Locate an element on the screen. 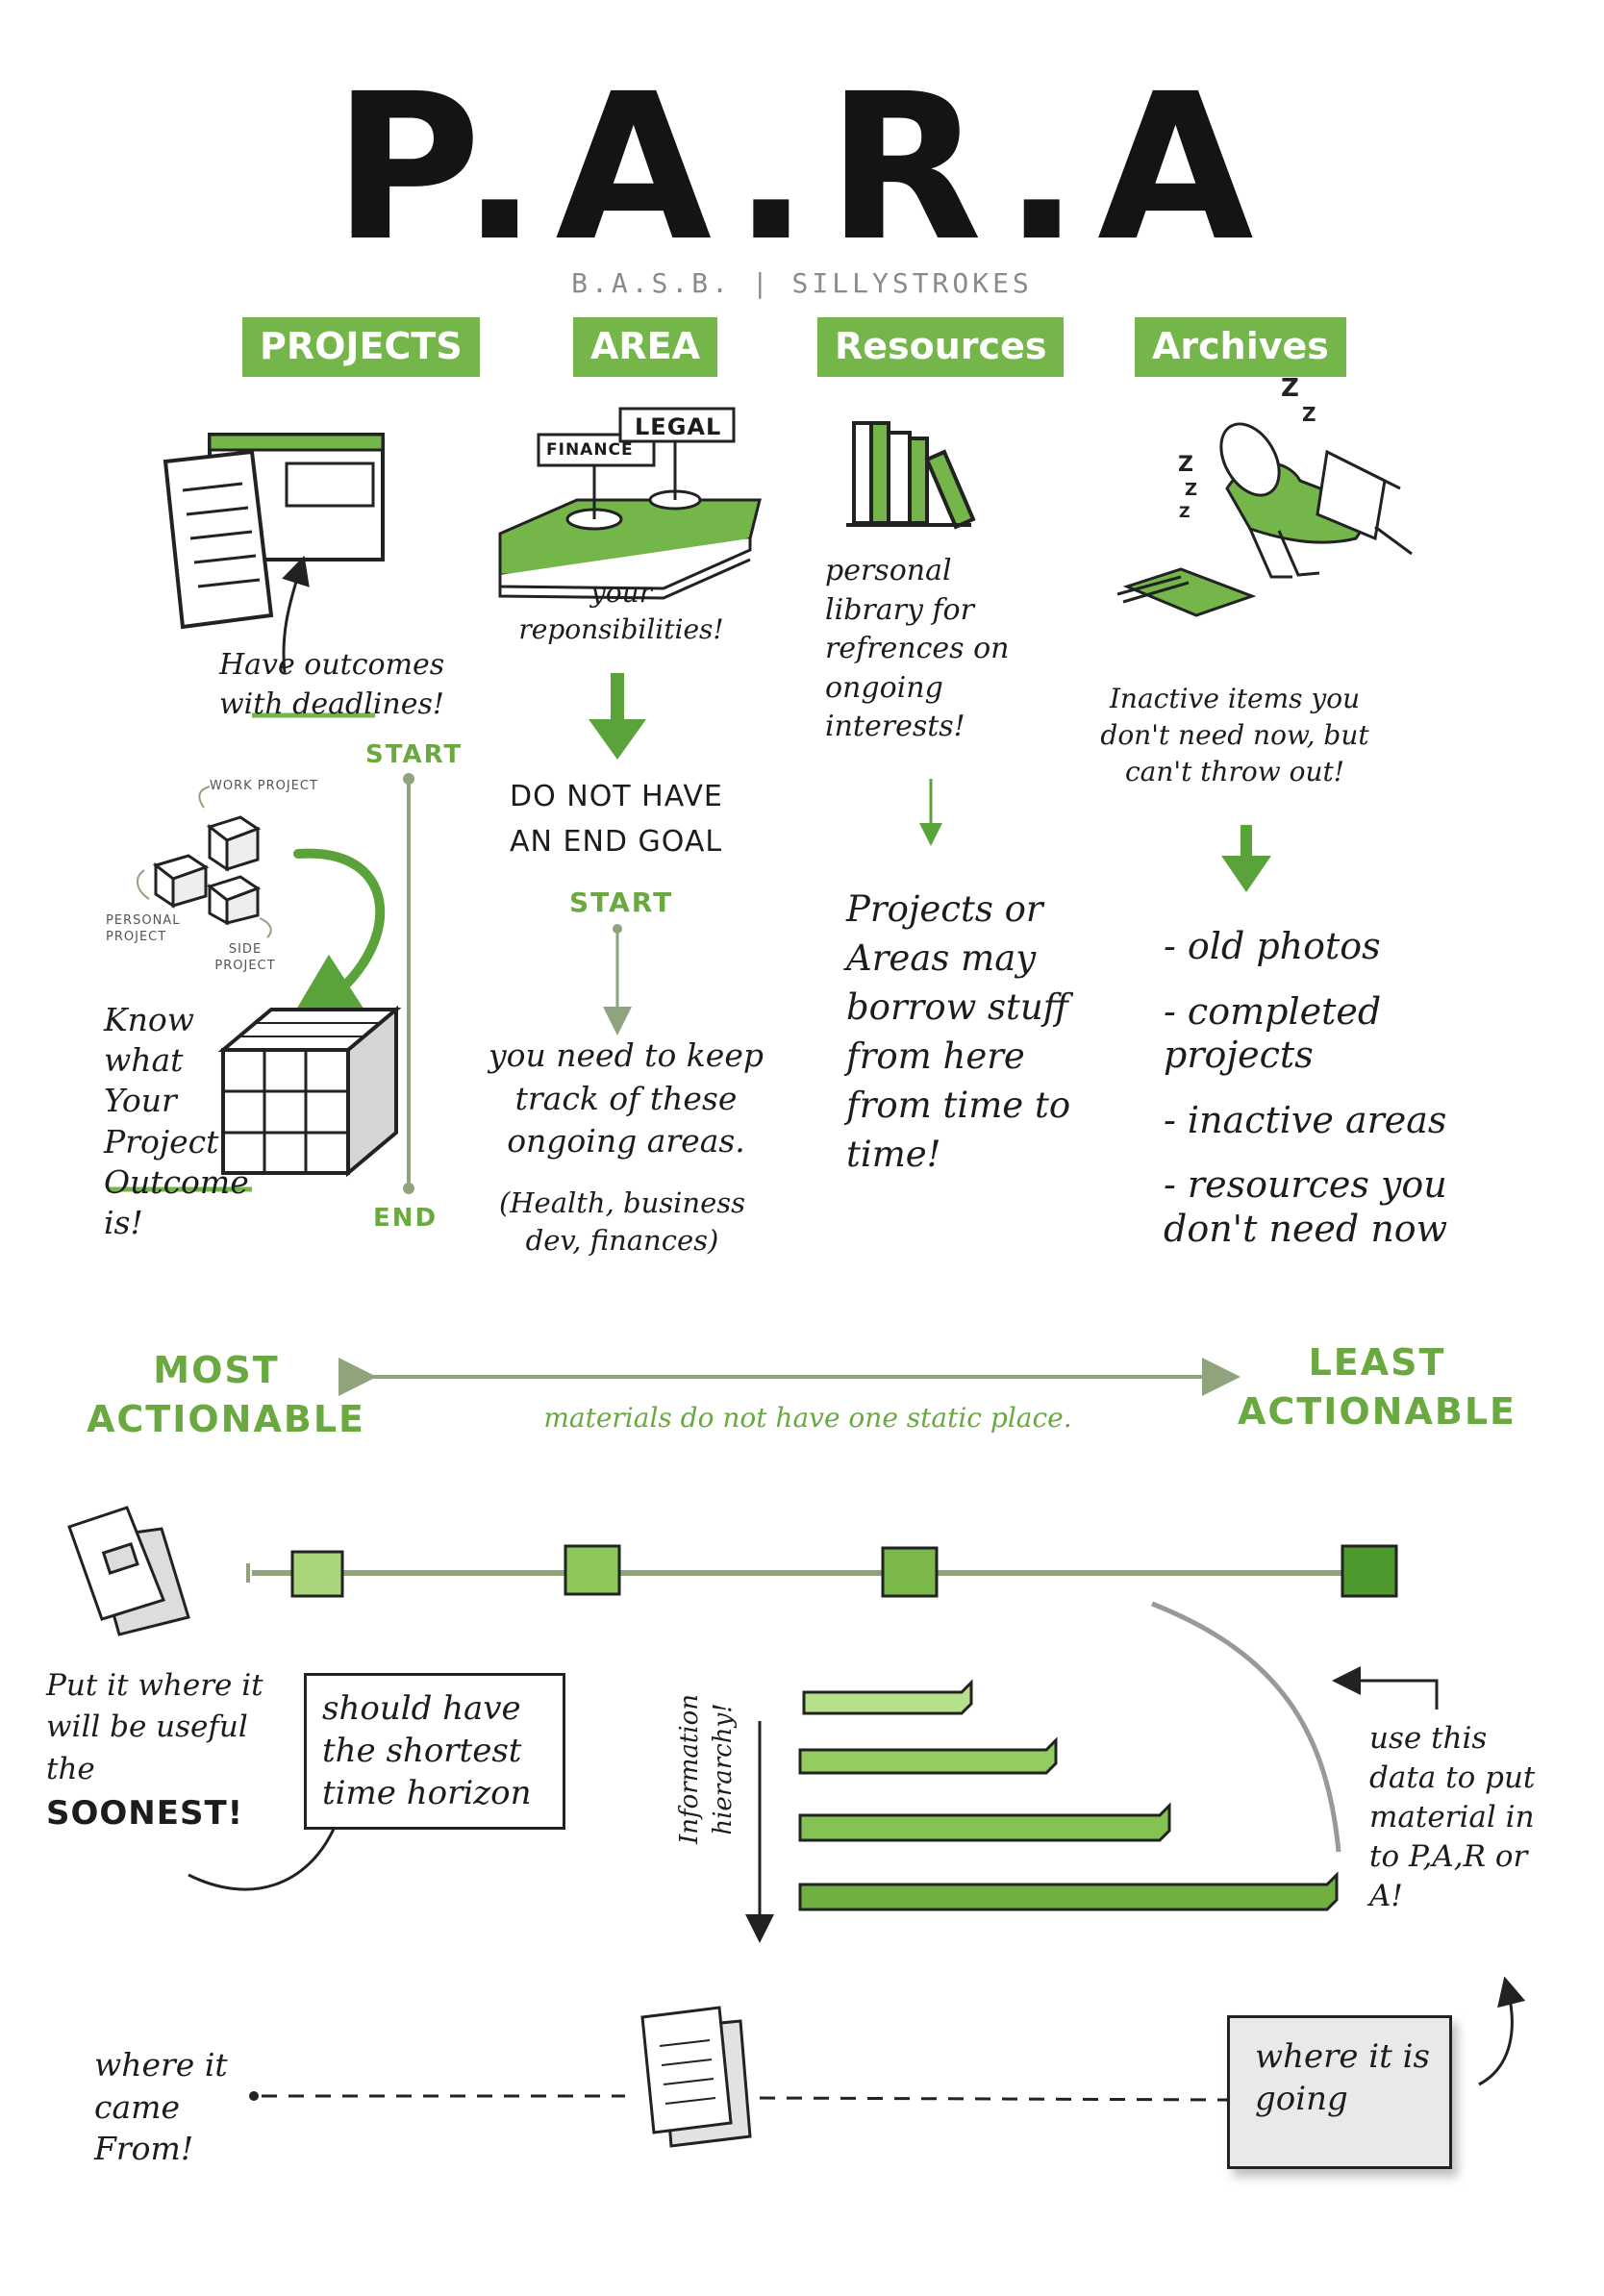 Image resolution: width=1604 pixels, height=2296 pixels. outcome-note: Know what Your Project Outcome is! is located at coordinates (176, 1121).